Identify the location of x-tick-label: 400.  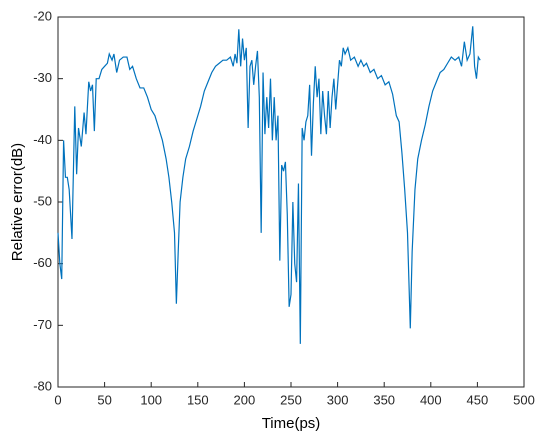
(431, 399).